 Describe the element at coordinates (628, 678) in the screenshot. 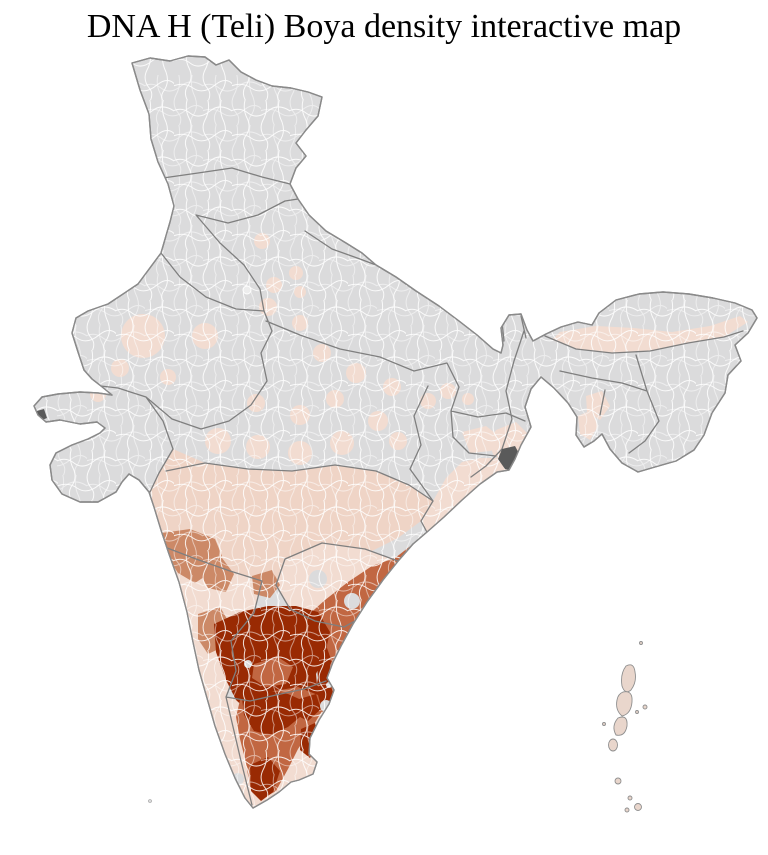

I see `island-north-andaman` at that location.